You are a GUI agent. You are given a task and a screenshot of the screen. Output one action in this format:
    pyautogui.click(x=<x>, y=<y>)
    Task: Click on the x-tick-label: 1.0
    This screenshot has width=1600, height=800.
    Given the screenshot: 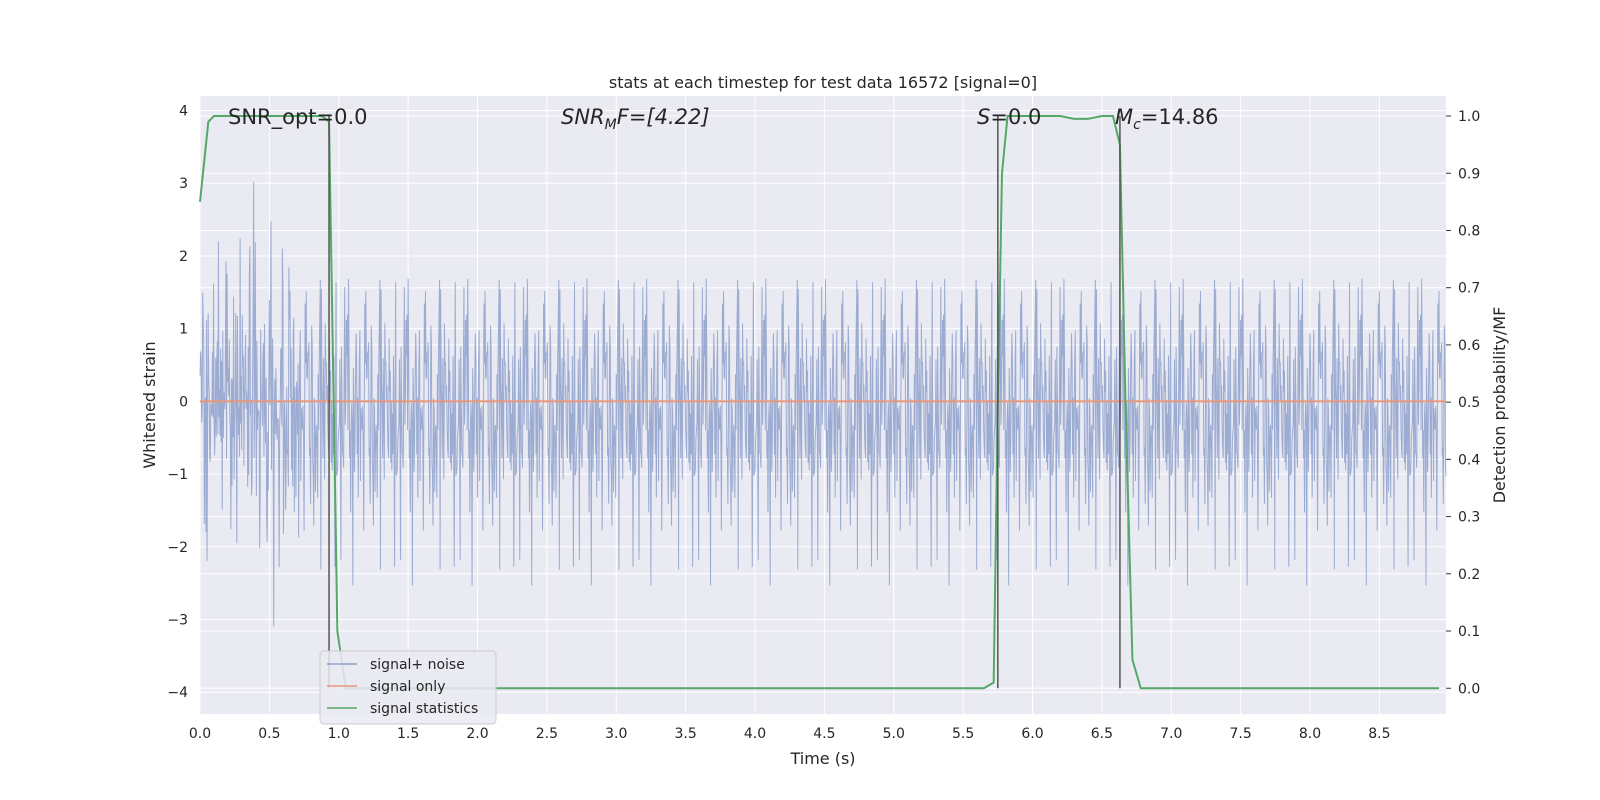 What is the action you would take?
    pyautogui.click(x=339, y=734)
    